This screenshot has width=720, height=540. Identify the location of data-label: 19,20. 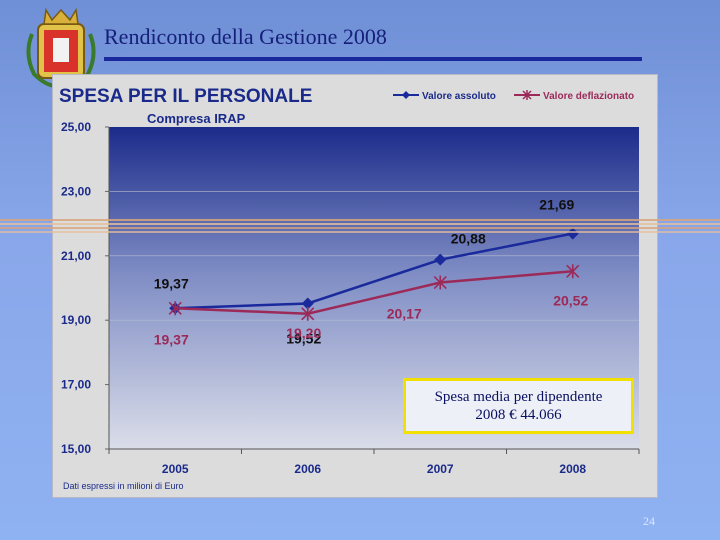
(303, 333).